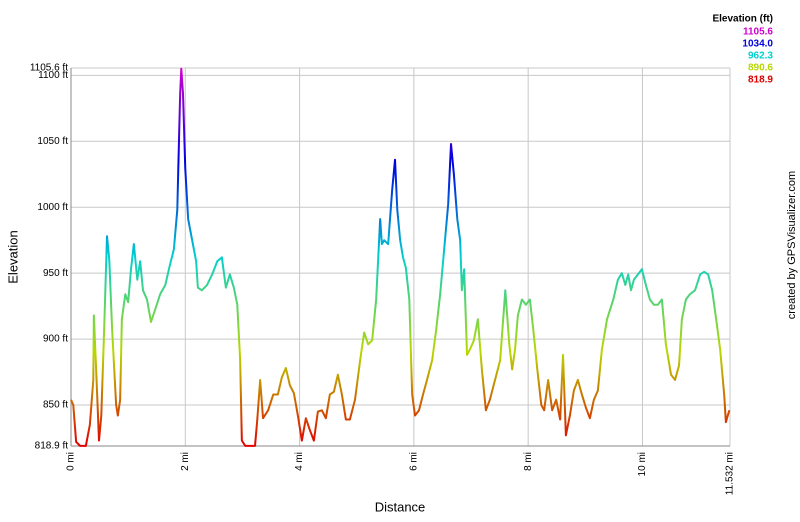 The width and height of the screenshot is (800, 522). I want to click on y-tick-label: 1000 ft, so click(52, 207).